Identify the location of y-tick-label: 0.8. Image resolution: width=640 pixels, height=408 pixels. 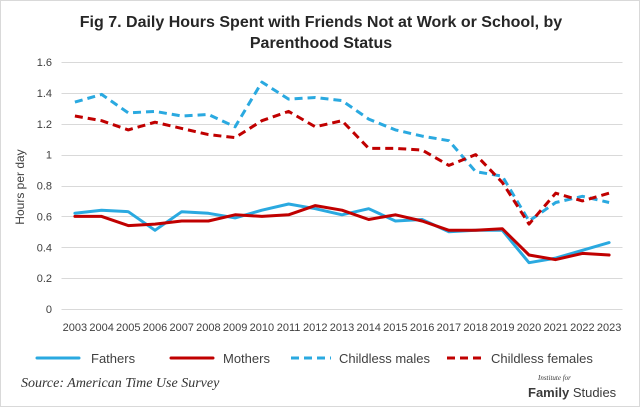
(44, 187).